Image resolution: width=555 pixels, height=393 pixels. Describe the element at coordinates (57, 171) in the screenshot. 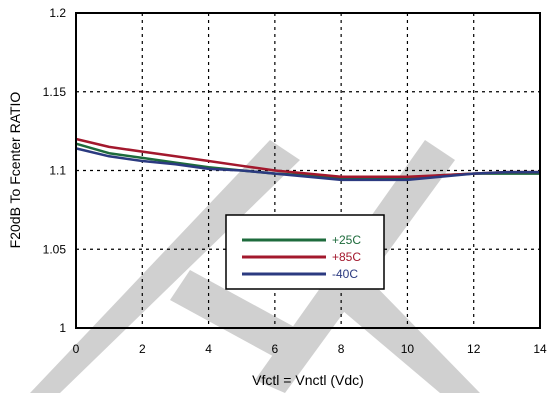

I see `y-tick-label: 1.1` at that location.